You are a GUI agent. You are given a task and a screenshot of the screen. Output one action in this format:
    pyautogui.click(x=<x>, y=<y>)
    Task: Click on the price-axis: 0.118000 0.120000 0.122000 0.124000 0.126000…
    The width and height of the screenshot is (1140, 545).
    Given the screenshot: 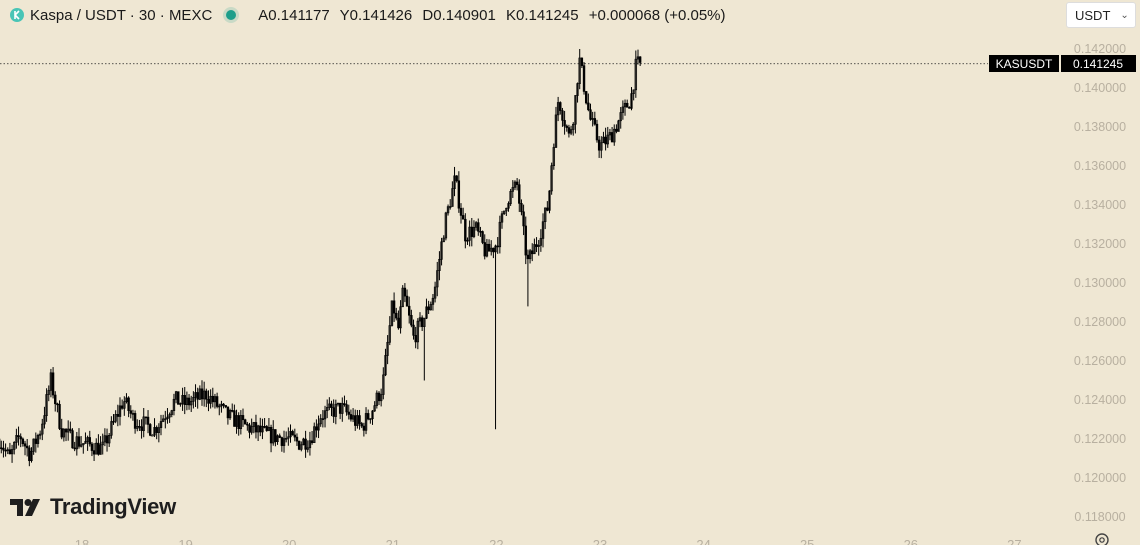 What is the action you would take?
    pyautogui.click(x=1100, y=283)
    